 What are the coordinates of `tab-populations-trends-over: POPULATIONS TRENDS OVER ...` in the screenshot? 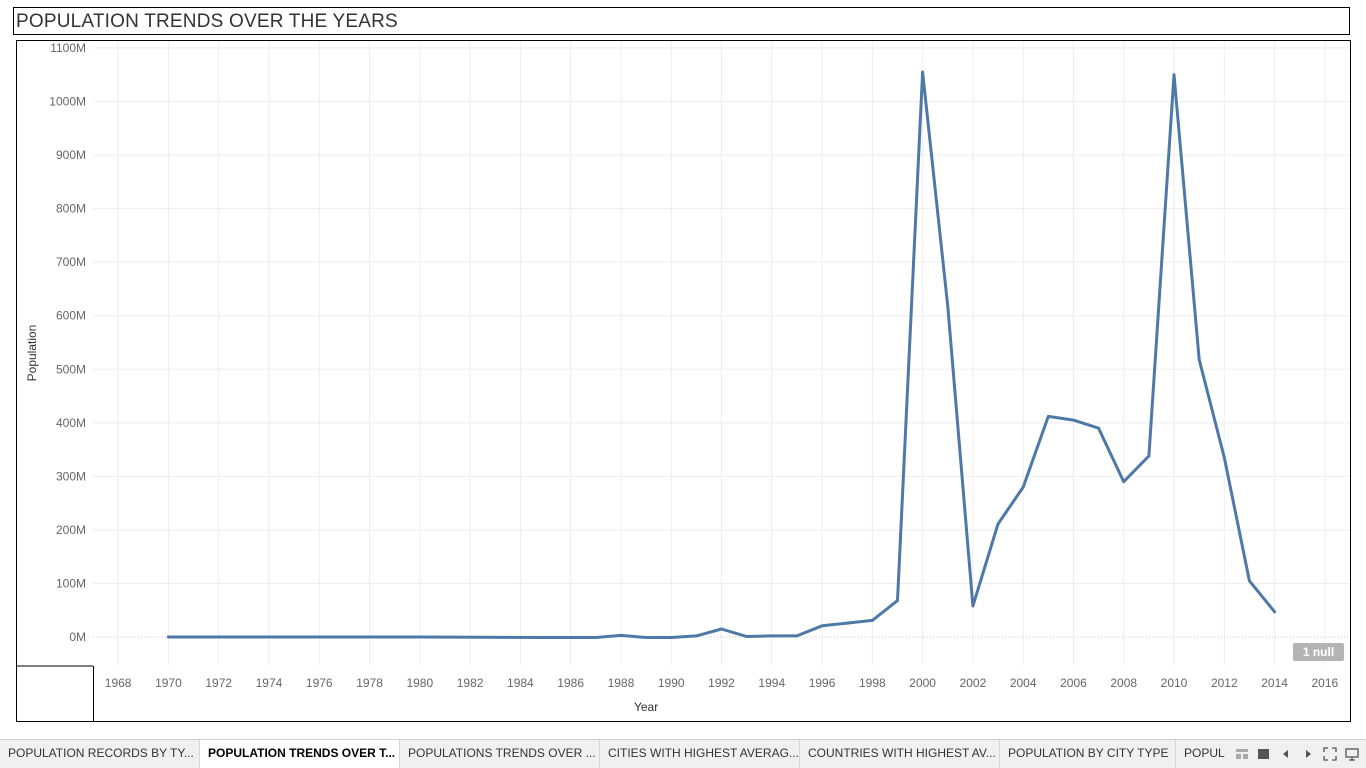 It's located at (500, 754).